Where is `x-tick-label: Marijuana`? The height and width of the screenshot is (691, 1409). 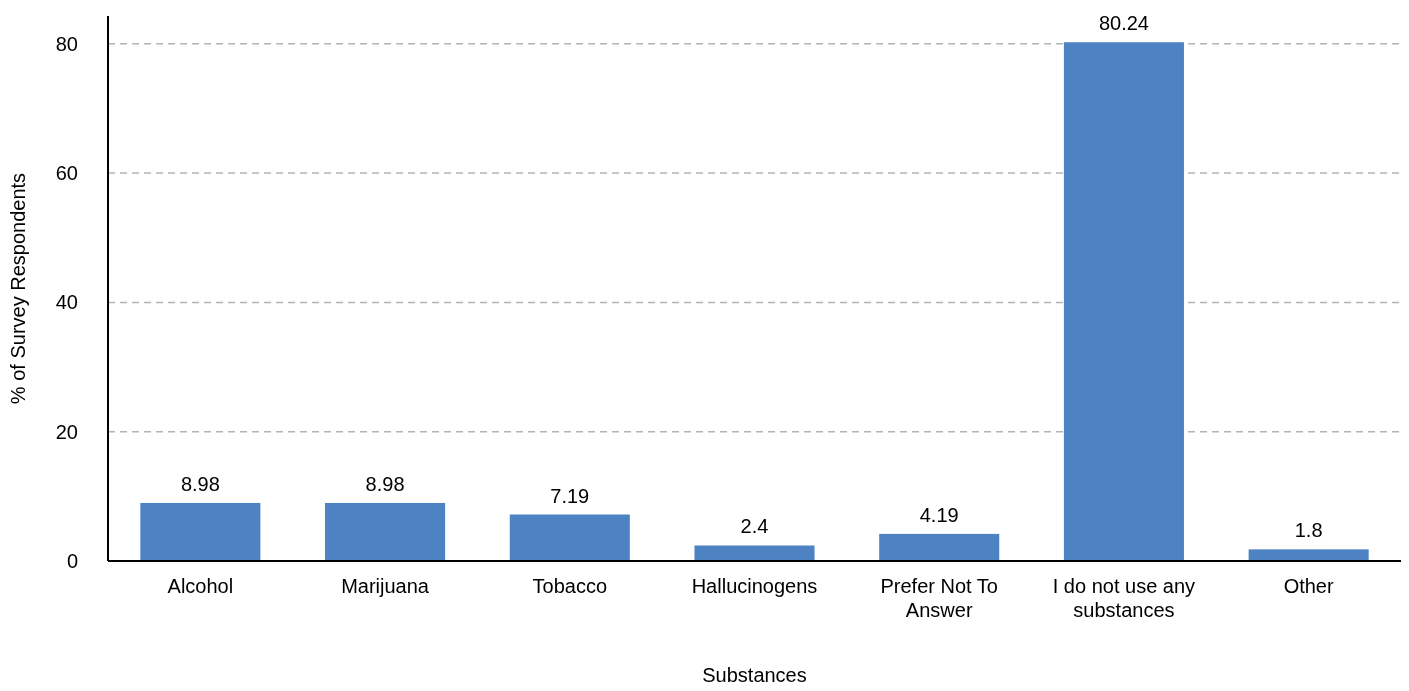
x-tick-label: Marijuana is located at coordinates (385, 586).